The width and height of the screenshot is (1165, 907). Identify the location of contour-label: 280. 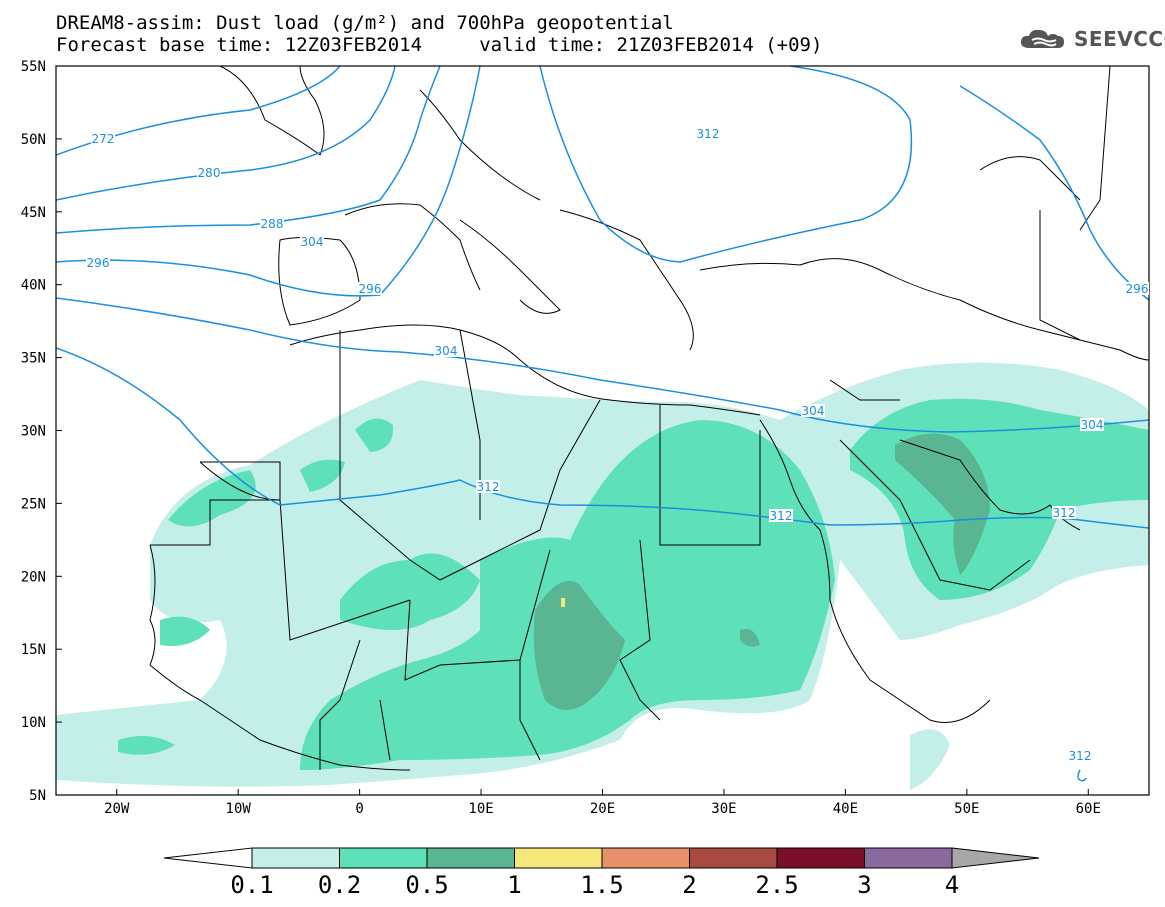
(209, 173).